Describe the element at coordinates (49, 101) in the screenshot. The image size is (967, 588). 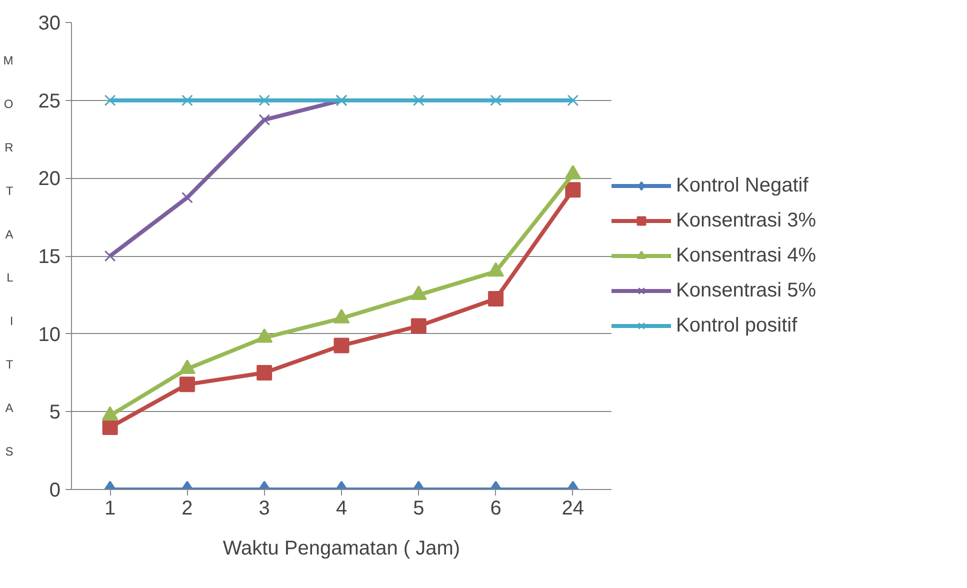
I see `y-tick-label: 25` at that location.